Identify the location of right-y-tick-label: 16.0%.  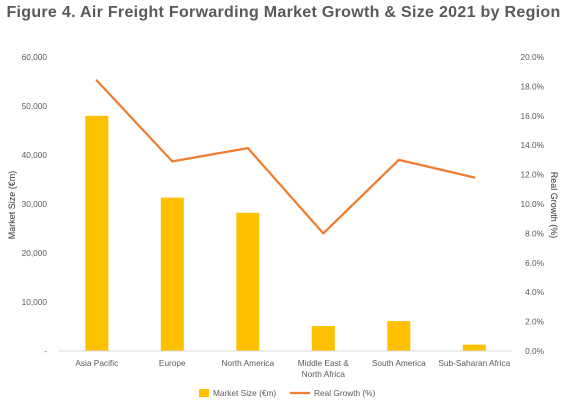
(532, 116).